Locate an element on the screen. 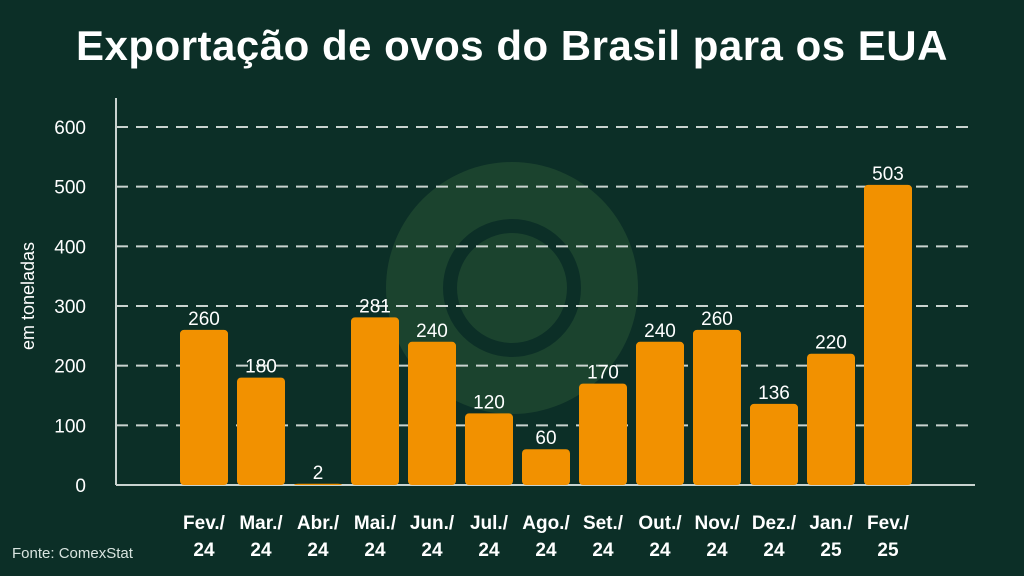 This screenshot has height=576, width=1024. y-tick-label: 300 is located at coordinates (70, 307).